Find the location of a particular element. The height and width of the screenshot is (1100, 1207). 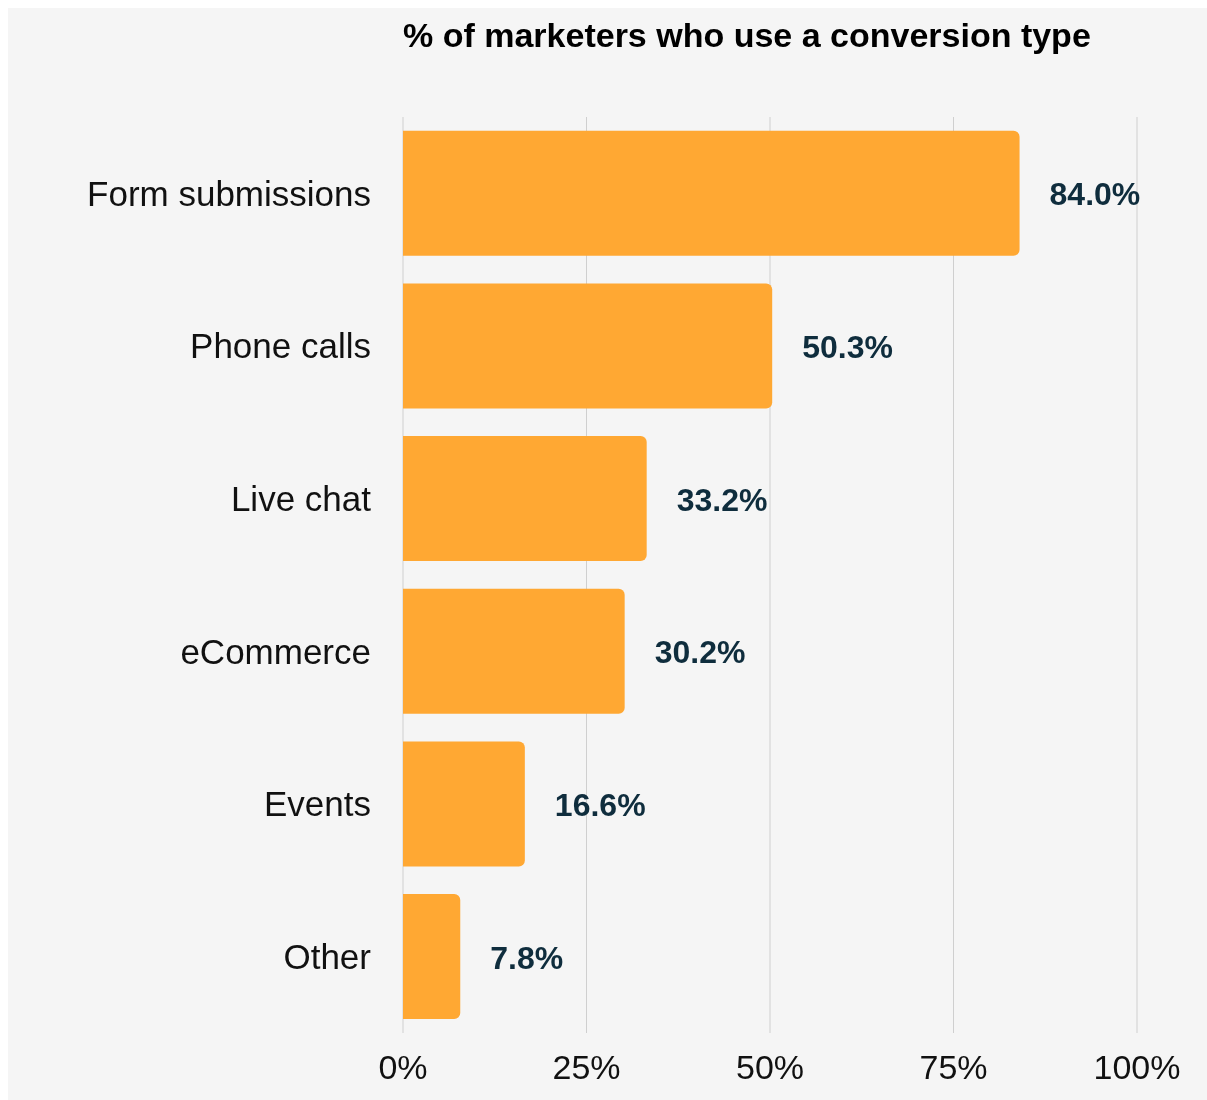

x-tick-label: 25% is located at coordinates (586, 1067).